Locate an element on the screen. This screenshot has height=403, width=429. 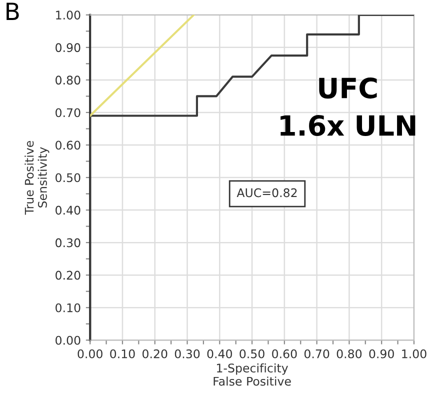
y-tick-label: 0.70 is located at coordinates (68, 113).